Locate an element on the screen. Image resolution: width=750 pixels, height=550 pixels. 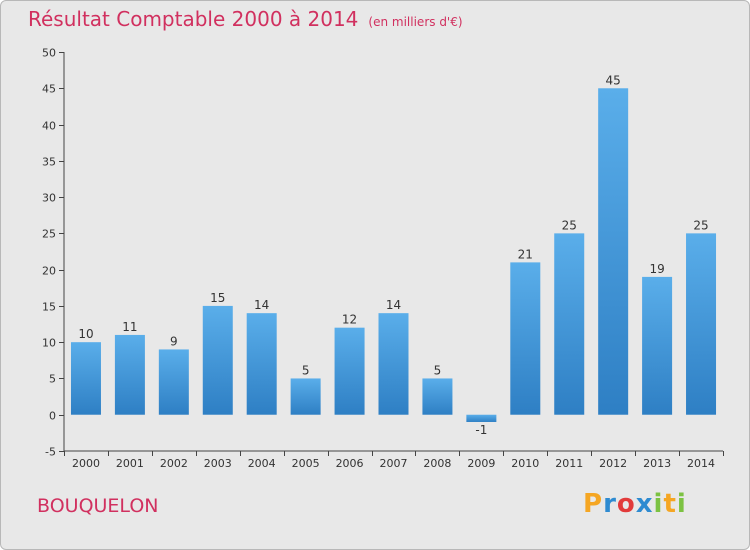
y-tick-label: 45 is located at coordinates (49, 89).